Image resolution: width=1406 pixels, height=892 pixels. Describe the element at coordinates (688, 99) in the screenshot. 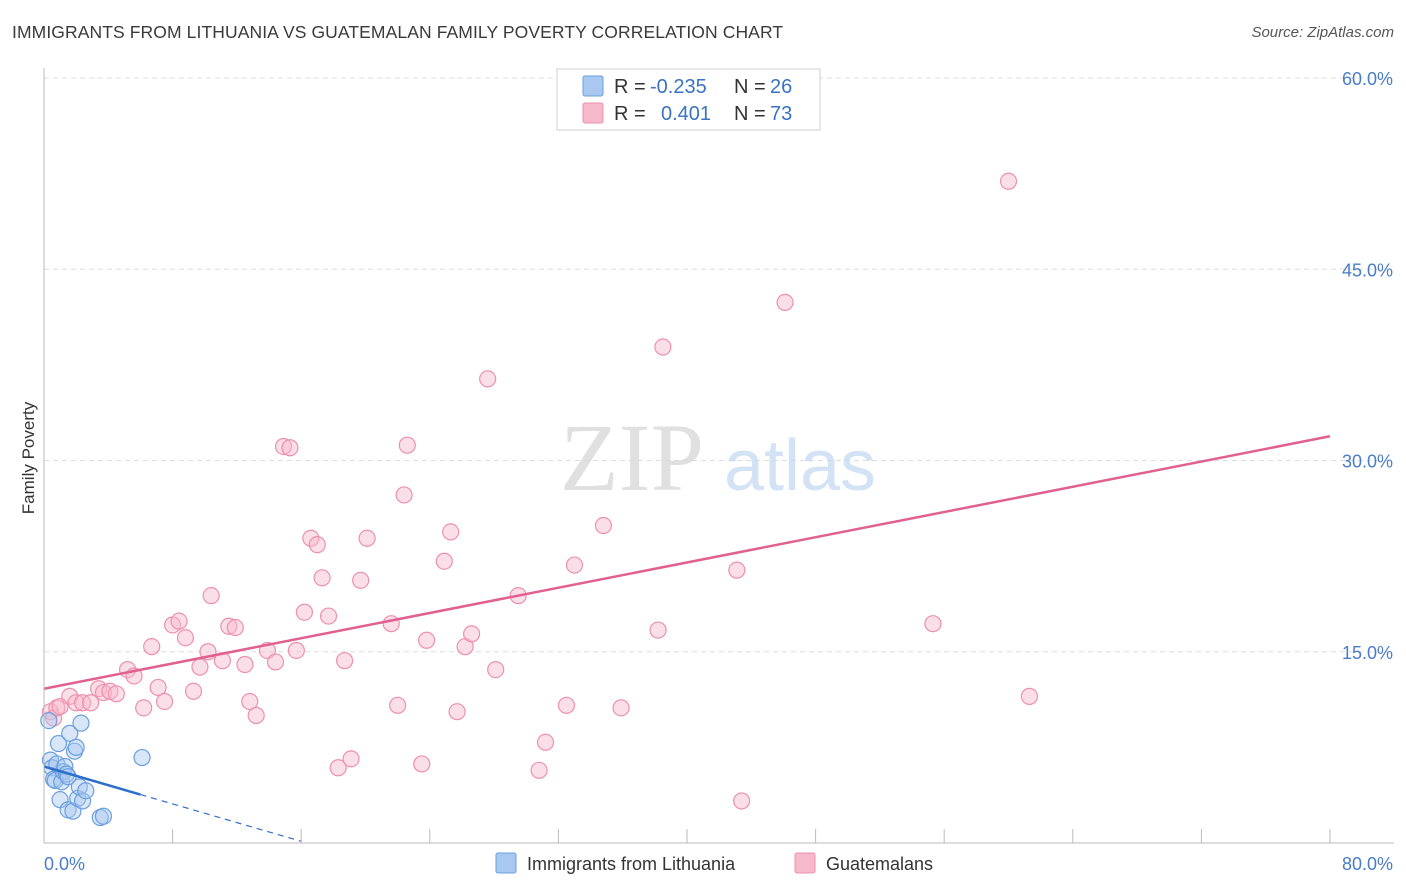

I see `legend-top: R = -0.235 N = 26 R = 0.401 N = 73` at that location.